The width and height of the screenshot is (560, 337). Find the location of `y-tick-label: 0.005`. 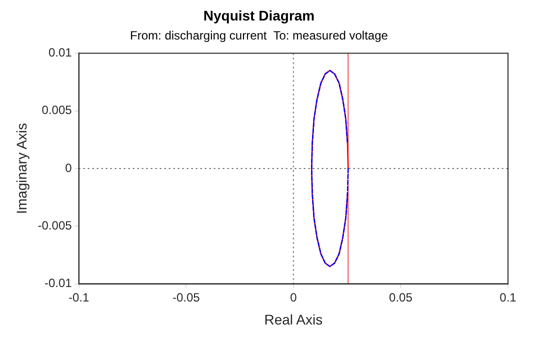

y-tick-label: 0.005 is located at coordinates (57, 110).